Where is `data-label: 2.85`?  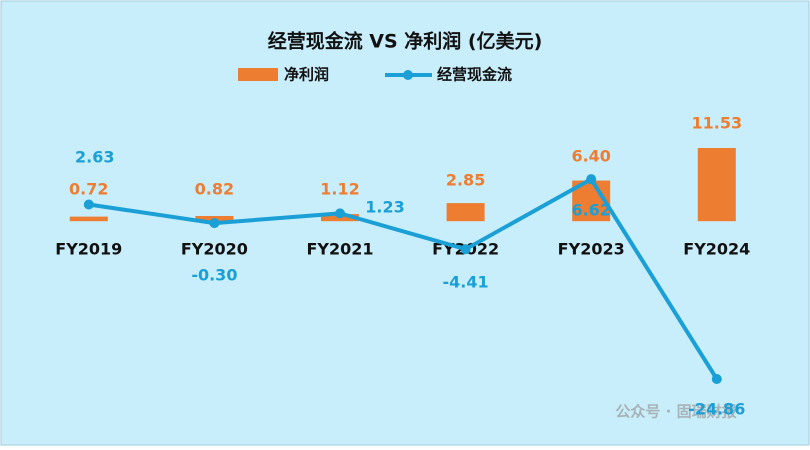 data-label: 2.85 is located at coordinates (465, 180).